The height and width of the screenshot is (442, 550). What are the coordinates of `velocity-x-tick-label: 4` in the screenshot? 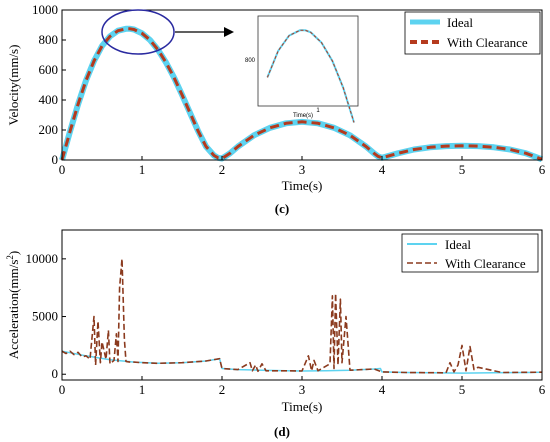 It's located at (382, 169).